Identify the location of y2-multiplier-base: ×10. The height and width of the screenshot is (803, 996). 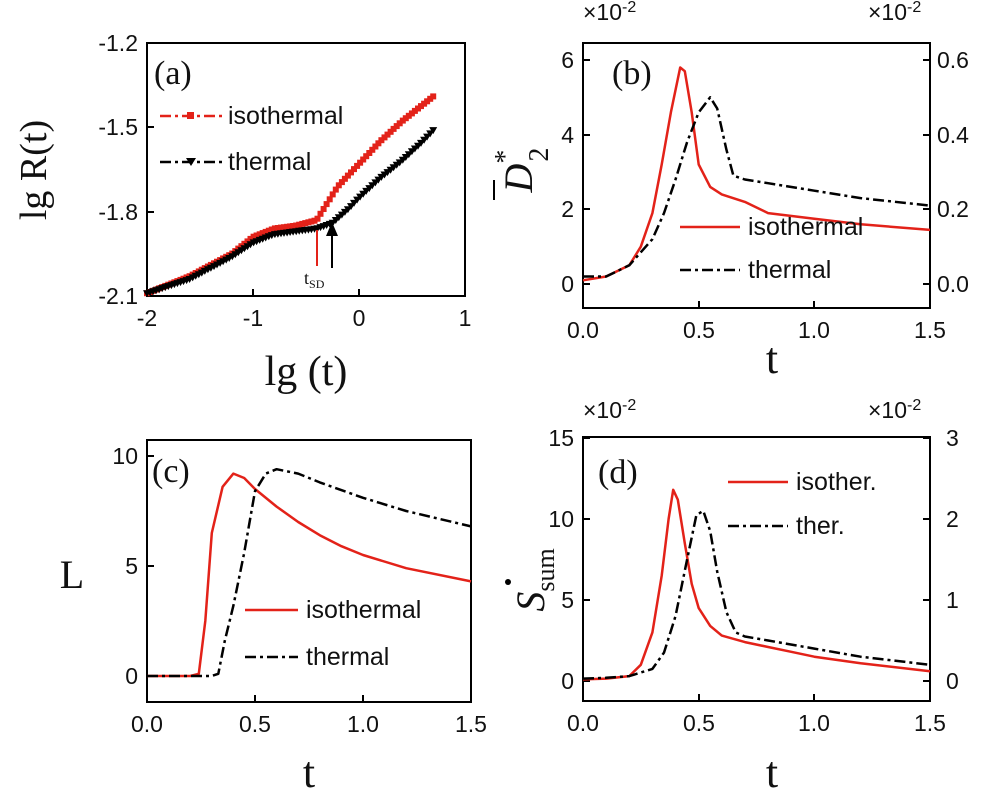
(887, 12).